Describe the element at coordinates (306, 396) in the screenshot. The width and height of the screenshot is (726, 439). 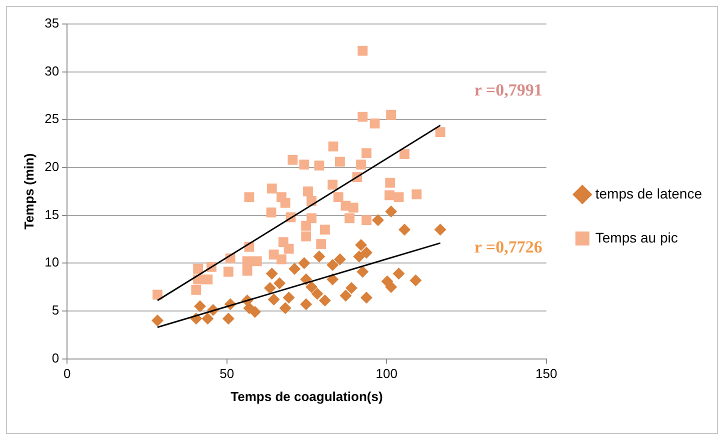
I see `x-axis-title: Temps de coagulation(s)` at that location.